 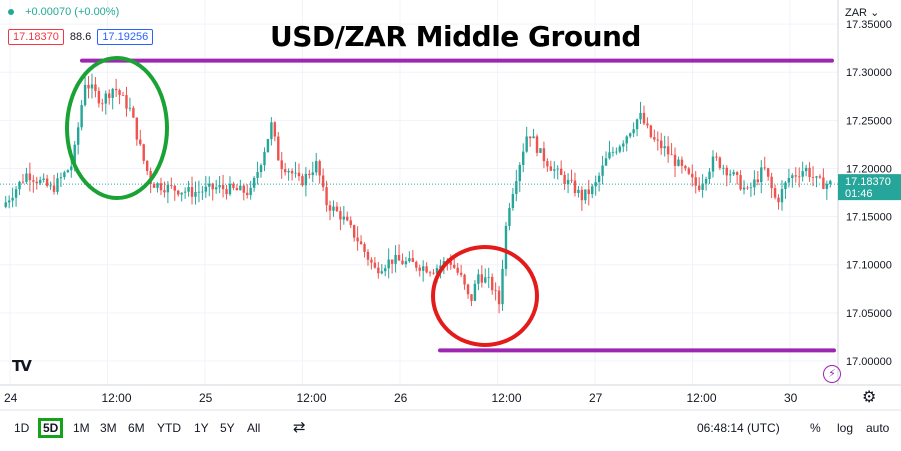 What do you see at coordinates (22, 428) in the screenshot?
I see `timeframe-1d: 1D` at bounding box center [22, 428].